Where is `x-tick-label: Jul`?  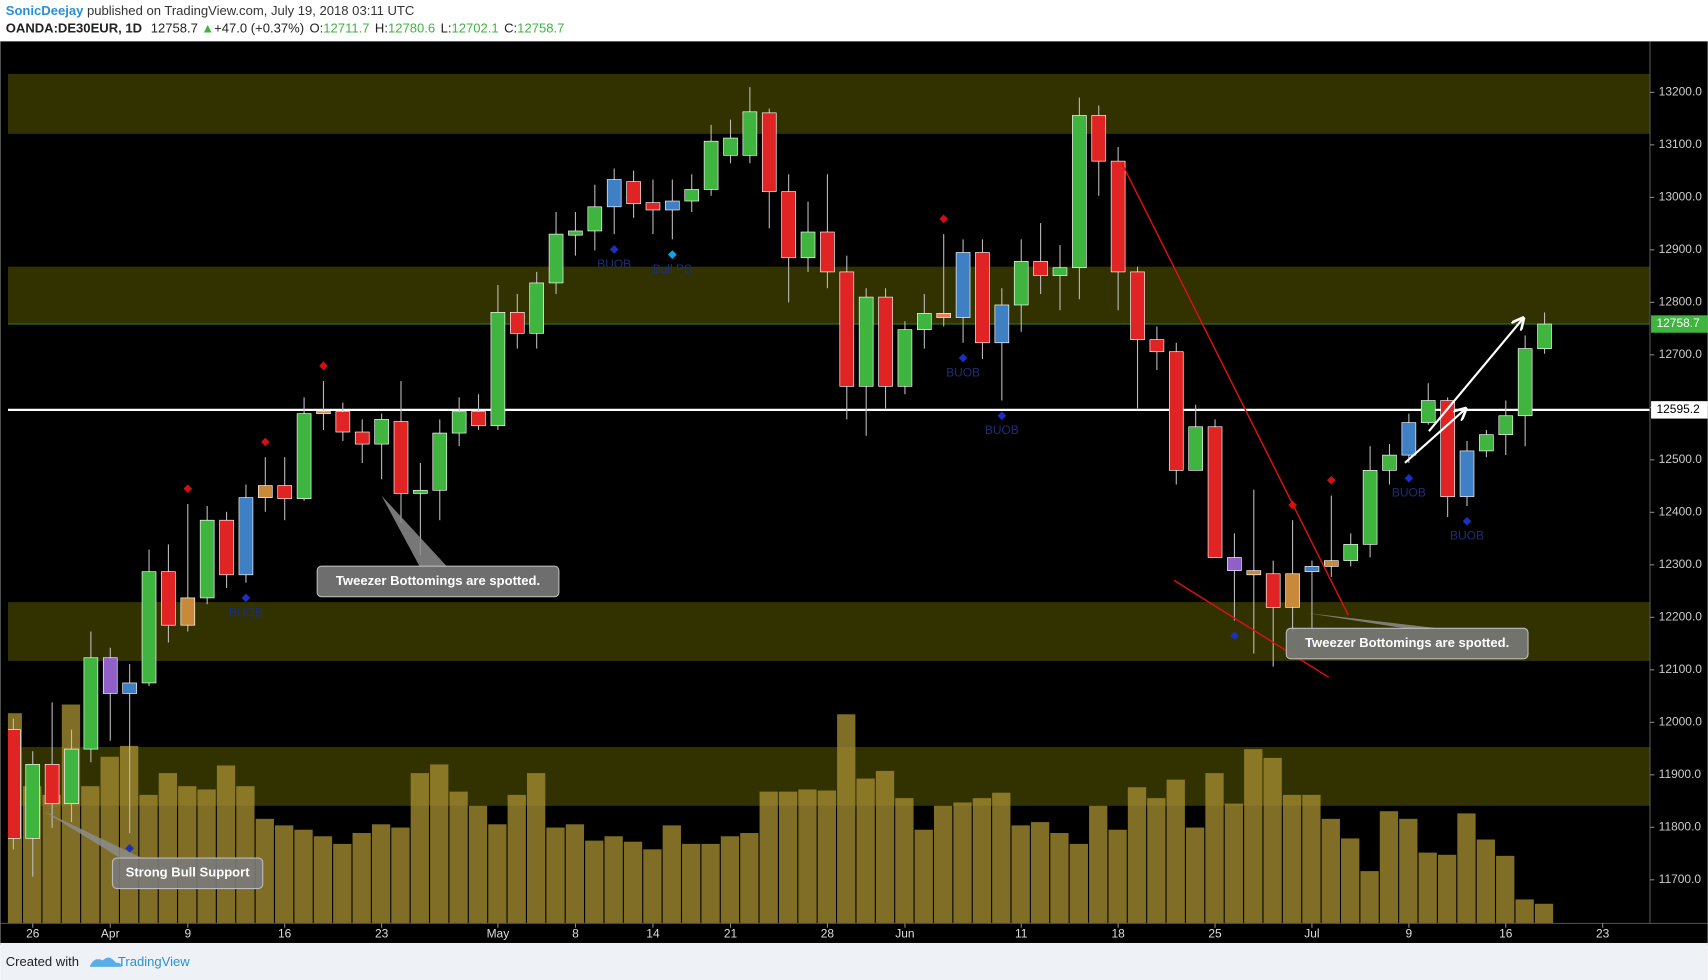
x-tick-label: Jul is located at coordinates (1311, 933).